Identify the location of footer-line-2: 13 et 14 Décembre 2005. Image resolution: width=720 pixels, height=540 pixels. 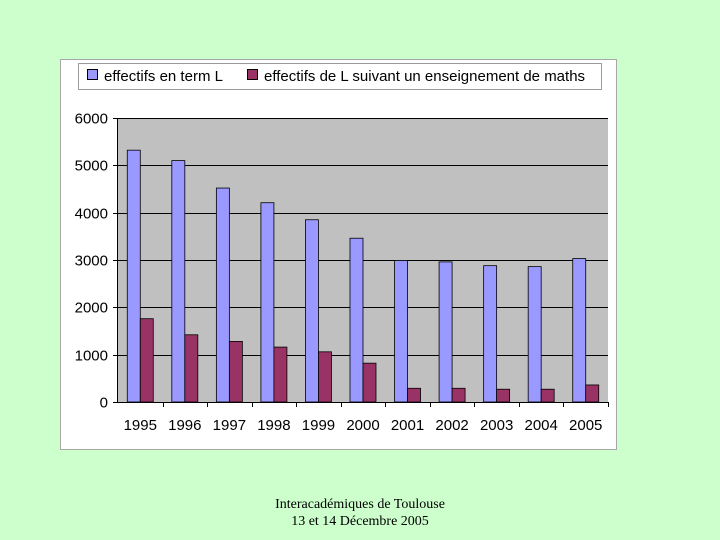
(360, 521).